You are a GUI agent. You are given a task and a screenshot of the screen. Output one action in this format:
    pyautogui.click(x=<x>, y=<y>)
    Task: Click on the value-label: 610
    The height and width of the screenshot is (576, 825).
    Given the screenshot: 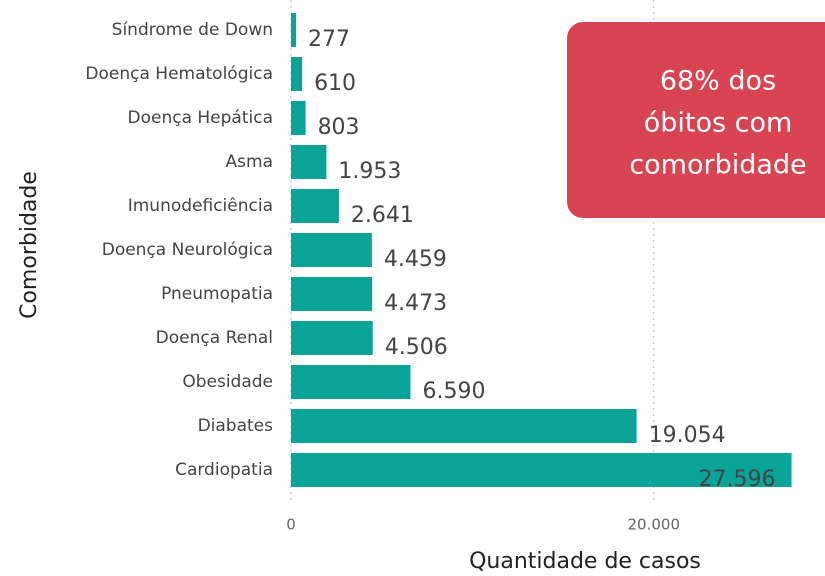 What is the action you would take?
    pyautogui.click(x=335, y=83)
    